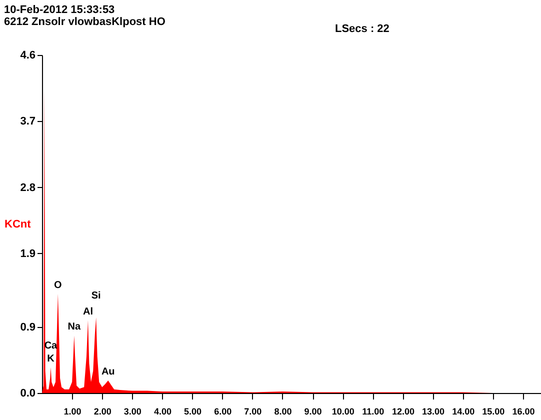 The image size is (541, 420). I want to click on x-tick-label: 15.00, so click(493, 411).